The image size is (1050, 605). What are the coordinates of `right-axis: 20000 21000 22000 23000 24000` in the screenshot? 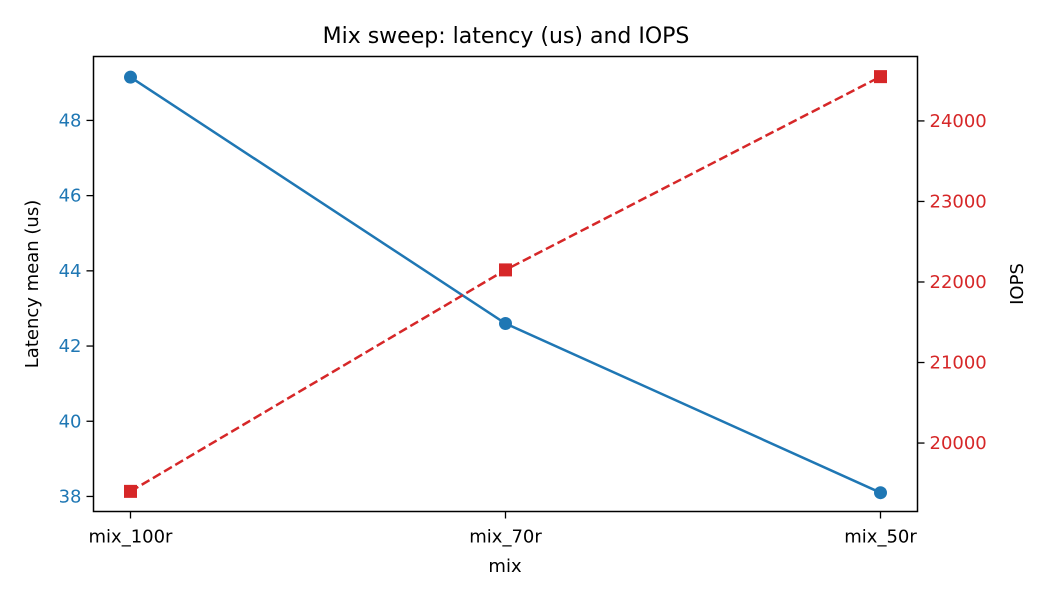 It's located at (952, 282).